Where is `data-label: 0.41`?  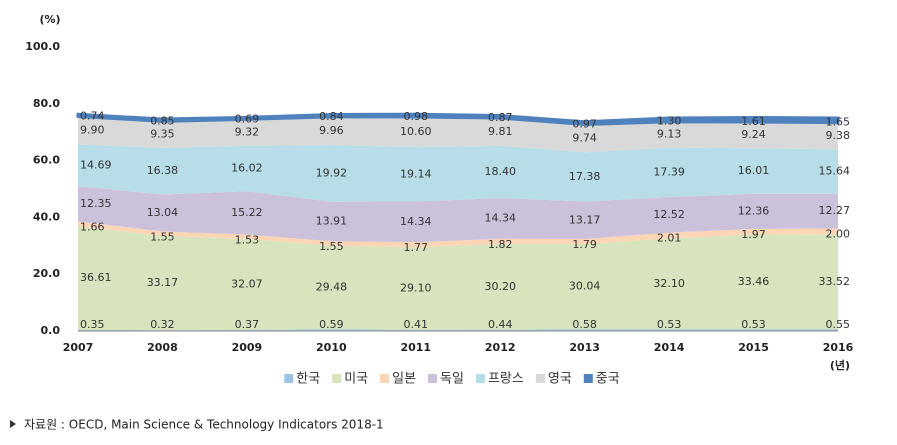 data-label: 0.41 is located at coordinates (416, 324).